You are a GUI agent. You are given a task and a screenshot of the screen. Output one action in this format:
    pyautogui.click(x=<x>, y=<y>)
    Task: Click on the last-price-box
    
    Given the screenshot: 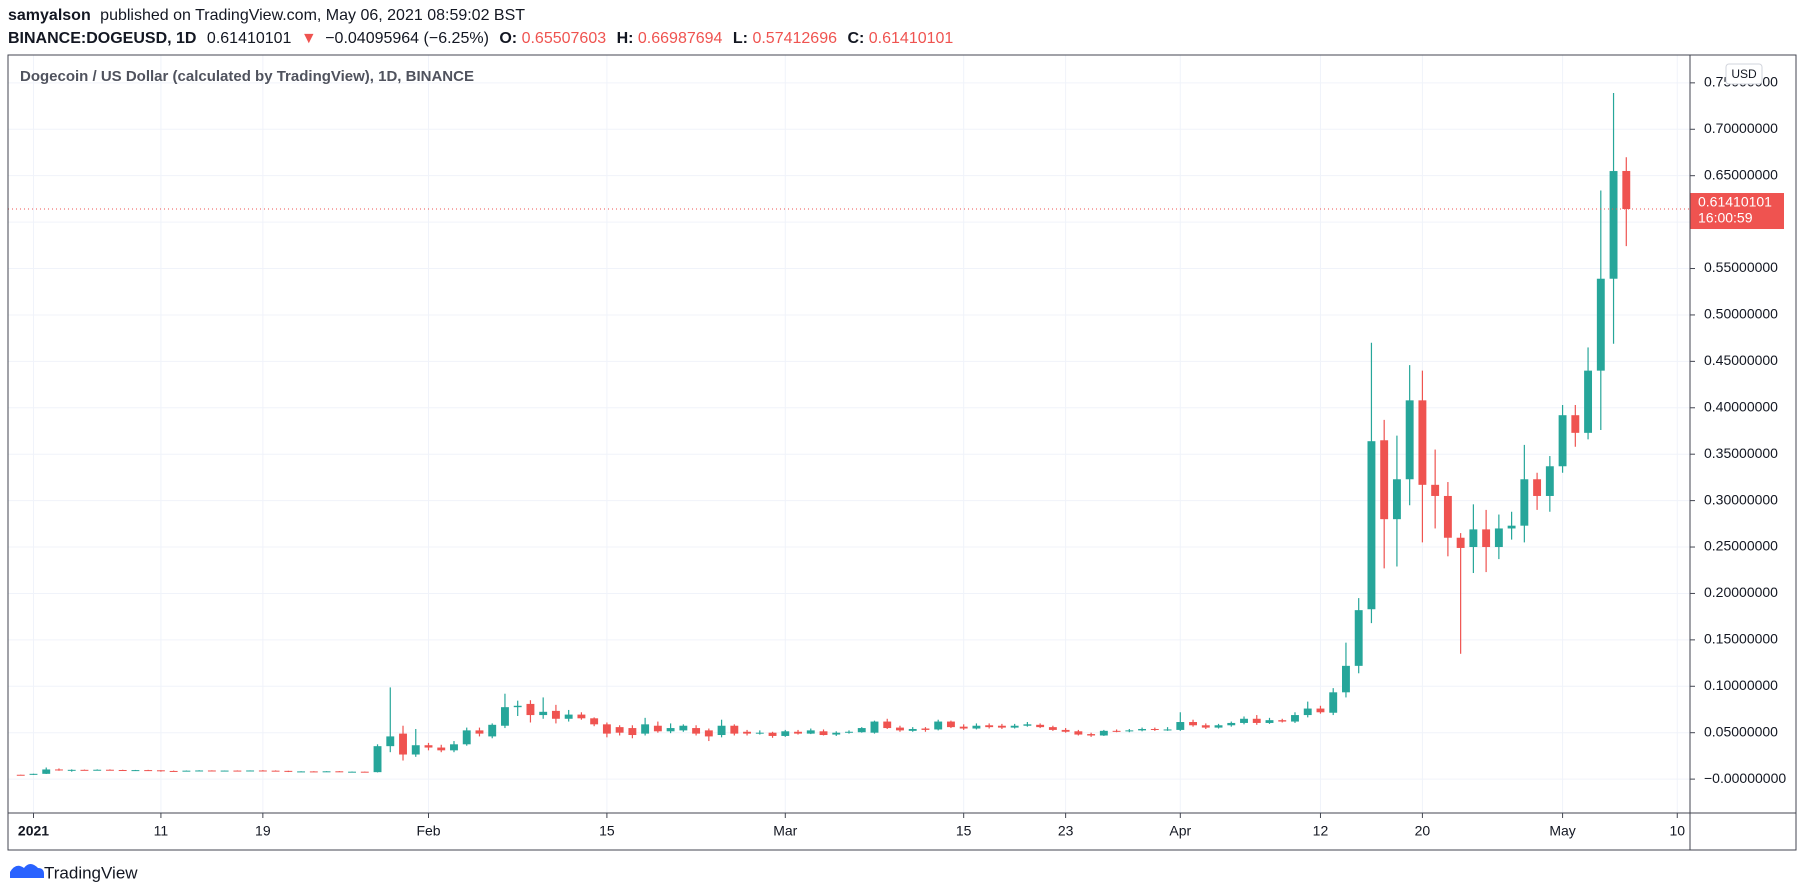 What is the action you would take?
    pyautogui.click(x=1737, y=211)
    